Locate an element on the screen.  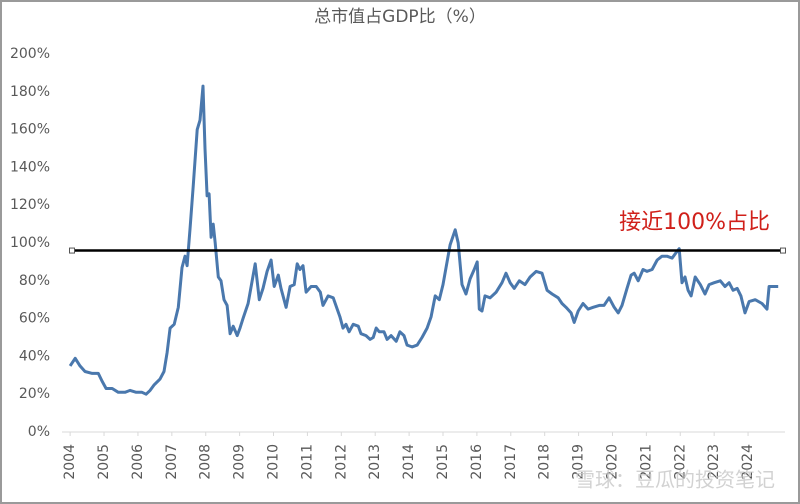
x-tick-label: 2023 is located at coordinates (714, 462).